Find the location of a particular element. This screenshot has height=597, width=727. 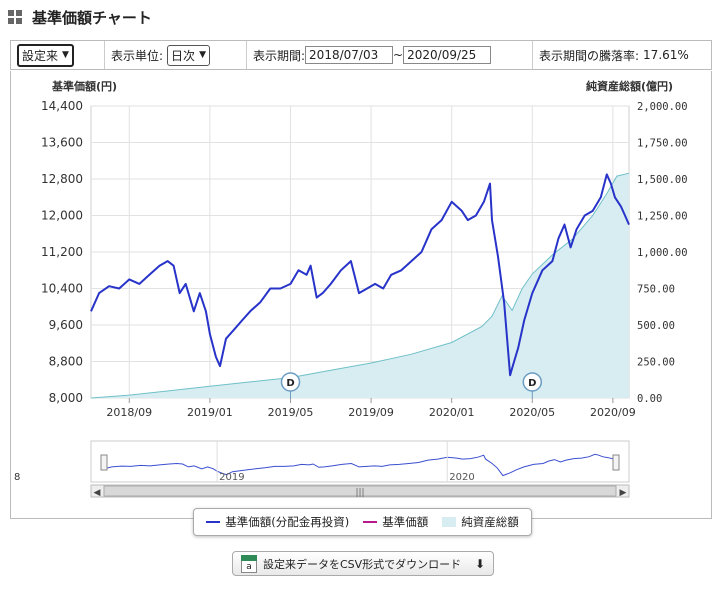

legend-label: 基準価額 is located at coordinates (405, 522).